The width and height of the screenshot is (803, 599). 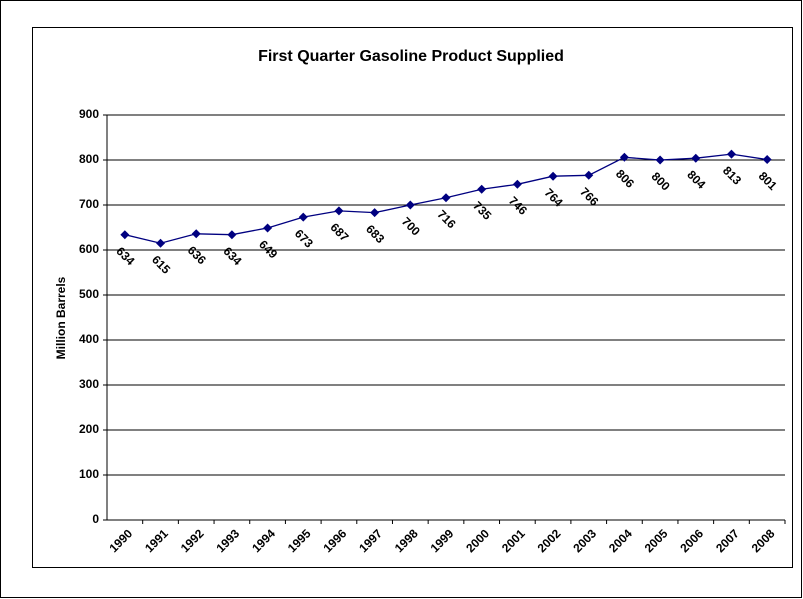 I want to click on y-tick-label: 400, so click(x=89, y=339).